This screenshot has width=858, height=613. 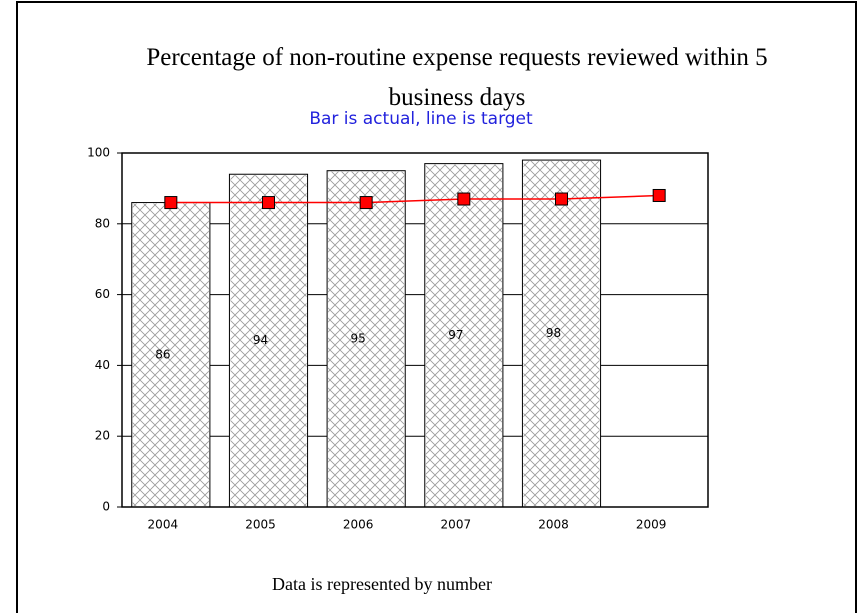 What do you see at coordinates (260, 525) in the screenshot?
I see `x-tick-label: 2005` at bounding box center [260, 525].